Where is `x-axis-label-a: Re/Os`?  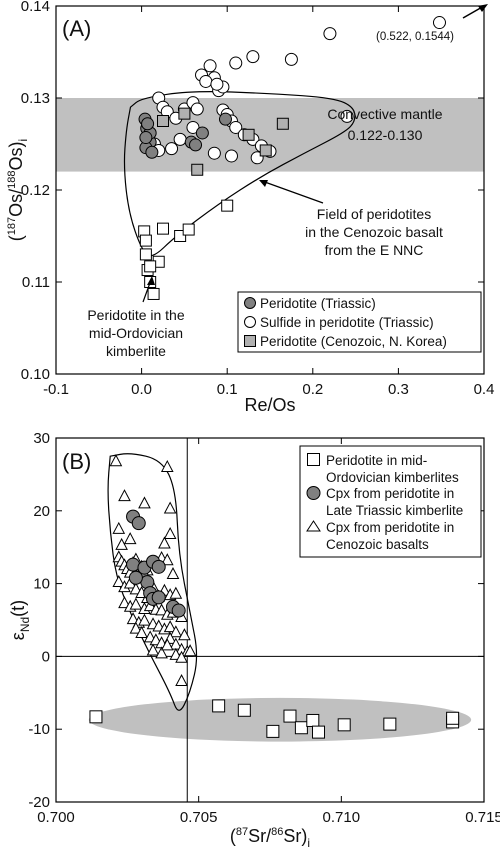
x-axis-label-a: Re/Os is located at coordinates (269, 405).